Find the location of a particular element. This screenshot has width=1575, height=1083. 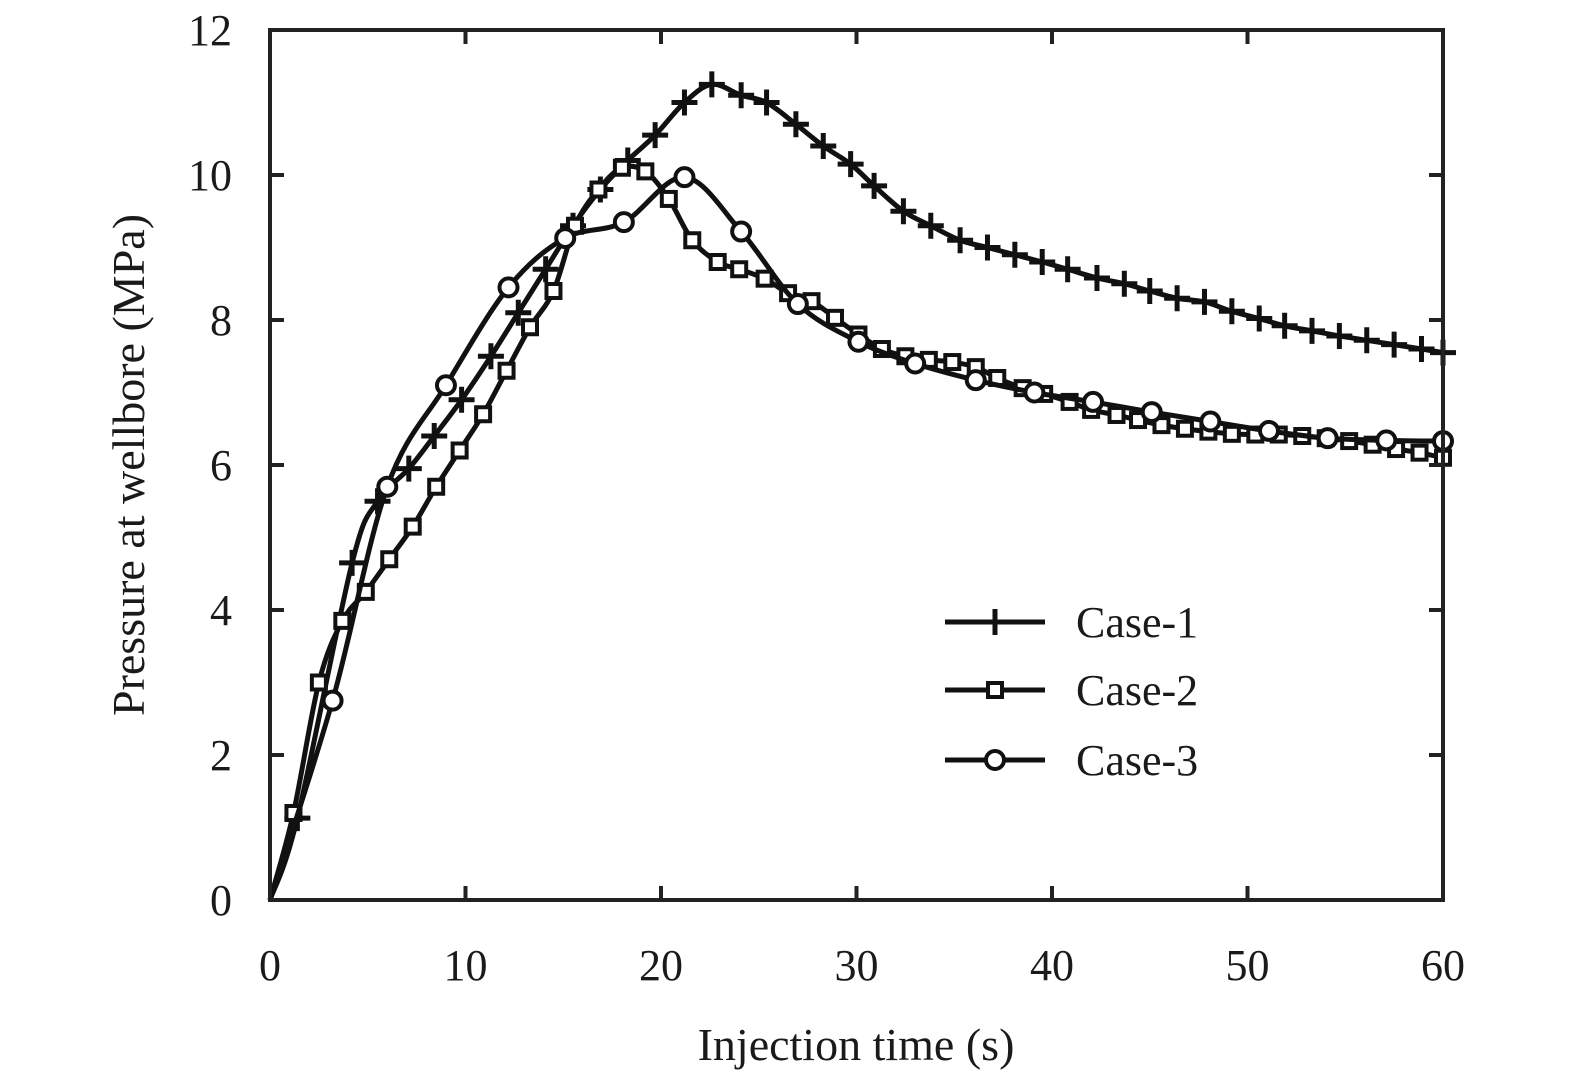

y-tick-label: 10 is located at coordinates (210, 175).